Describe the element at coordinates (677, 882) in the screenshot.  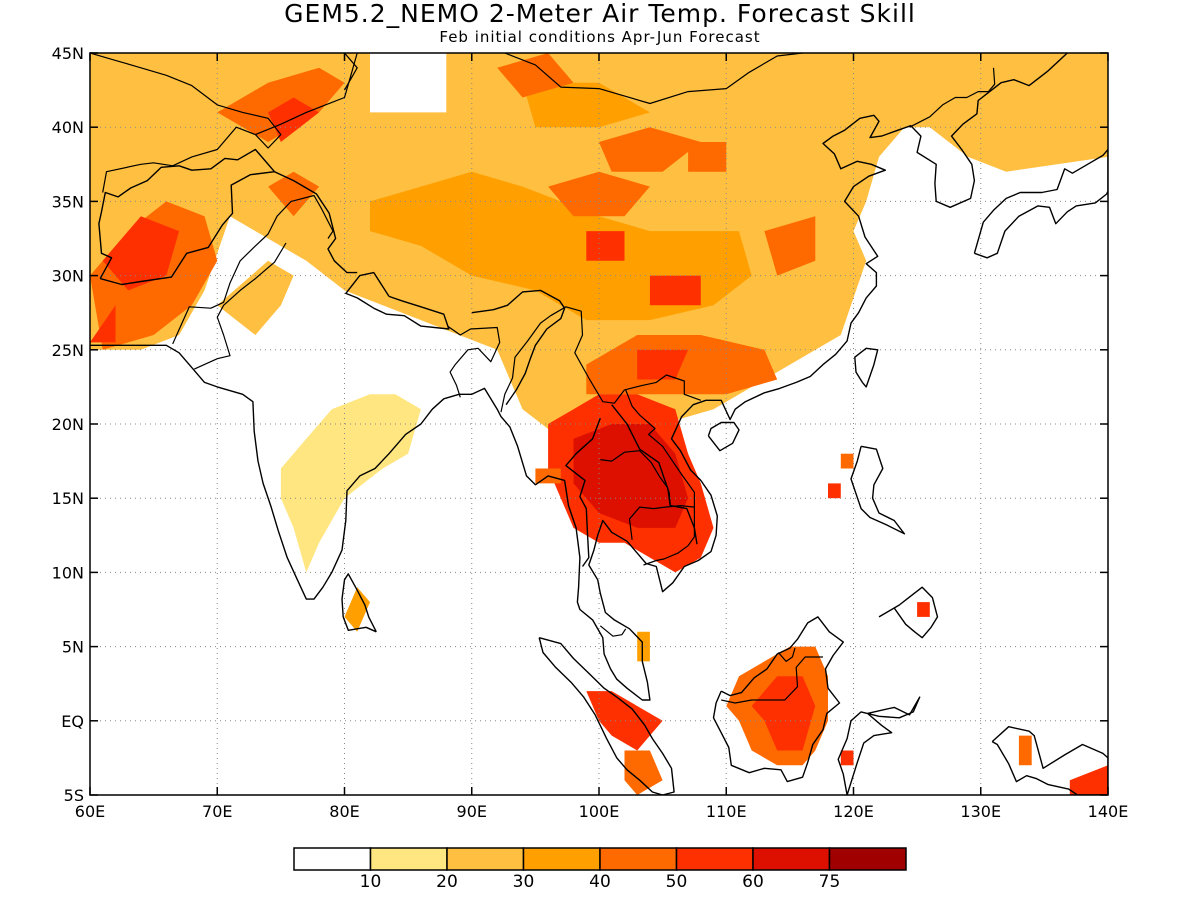
I see `colorbar-label: 50` at that location.